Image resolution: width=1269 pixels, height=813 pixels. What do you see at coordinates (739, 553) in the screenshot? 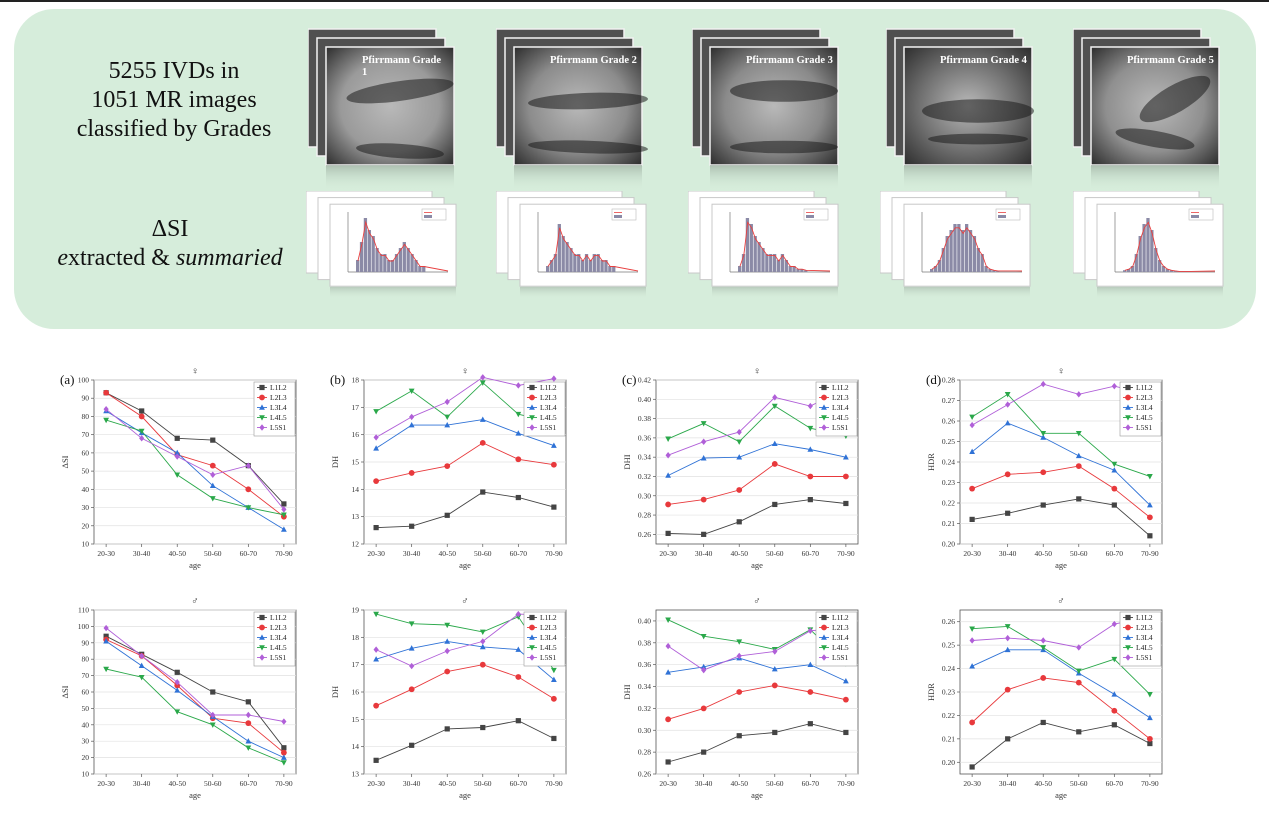
I see `x-tick-label: 40-50` at bounding box center [739, 553].